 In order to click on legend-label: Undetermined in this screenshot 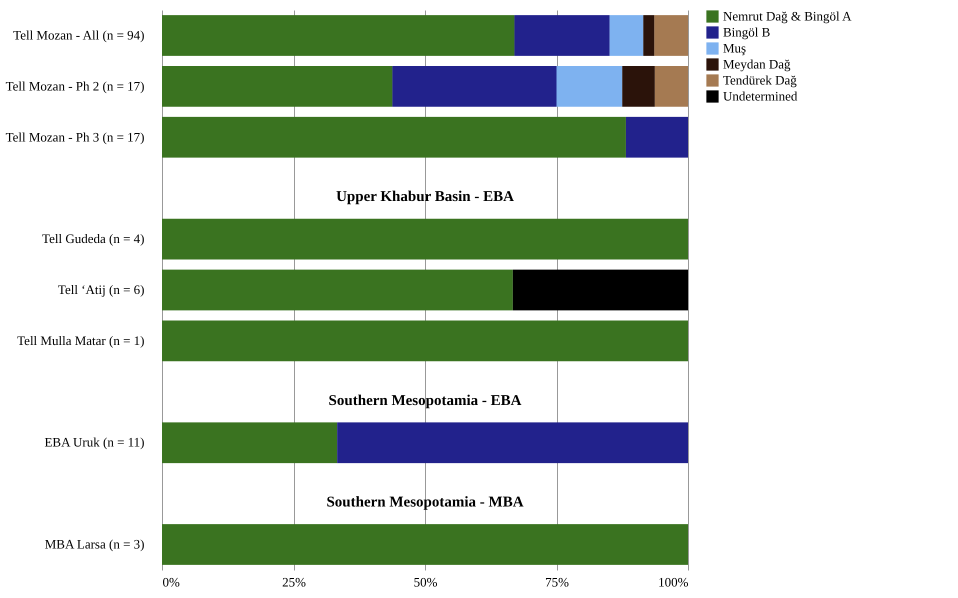, I will do `click(760, 96)`.